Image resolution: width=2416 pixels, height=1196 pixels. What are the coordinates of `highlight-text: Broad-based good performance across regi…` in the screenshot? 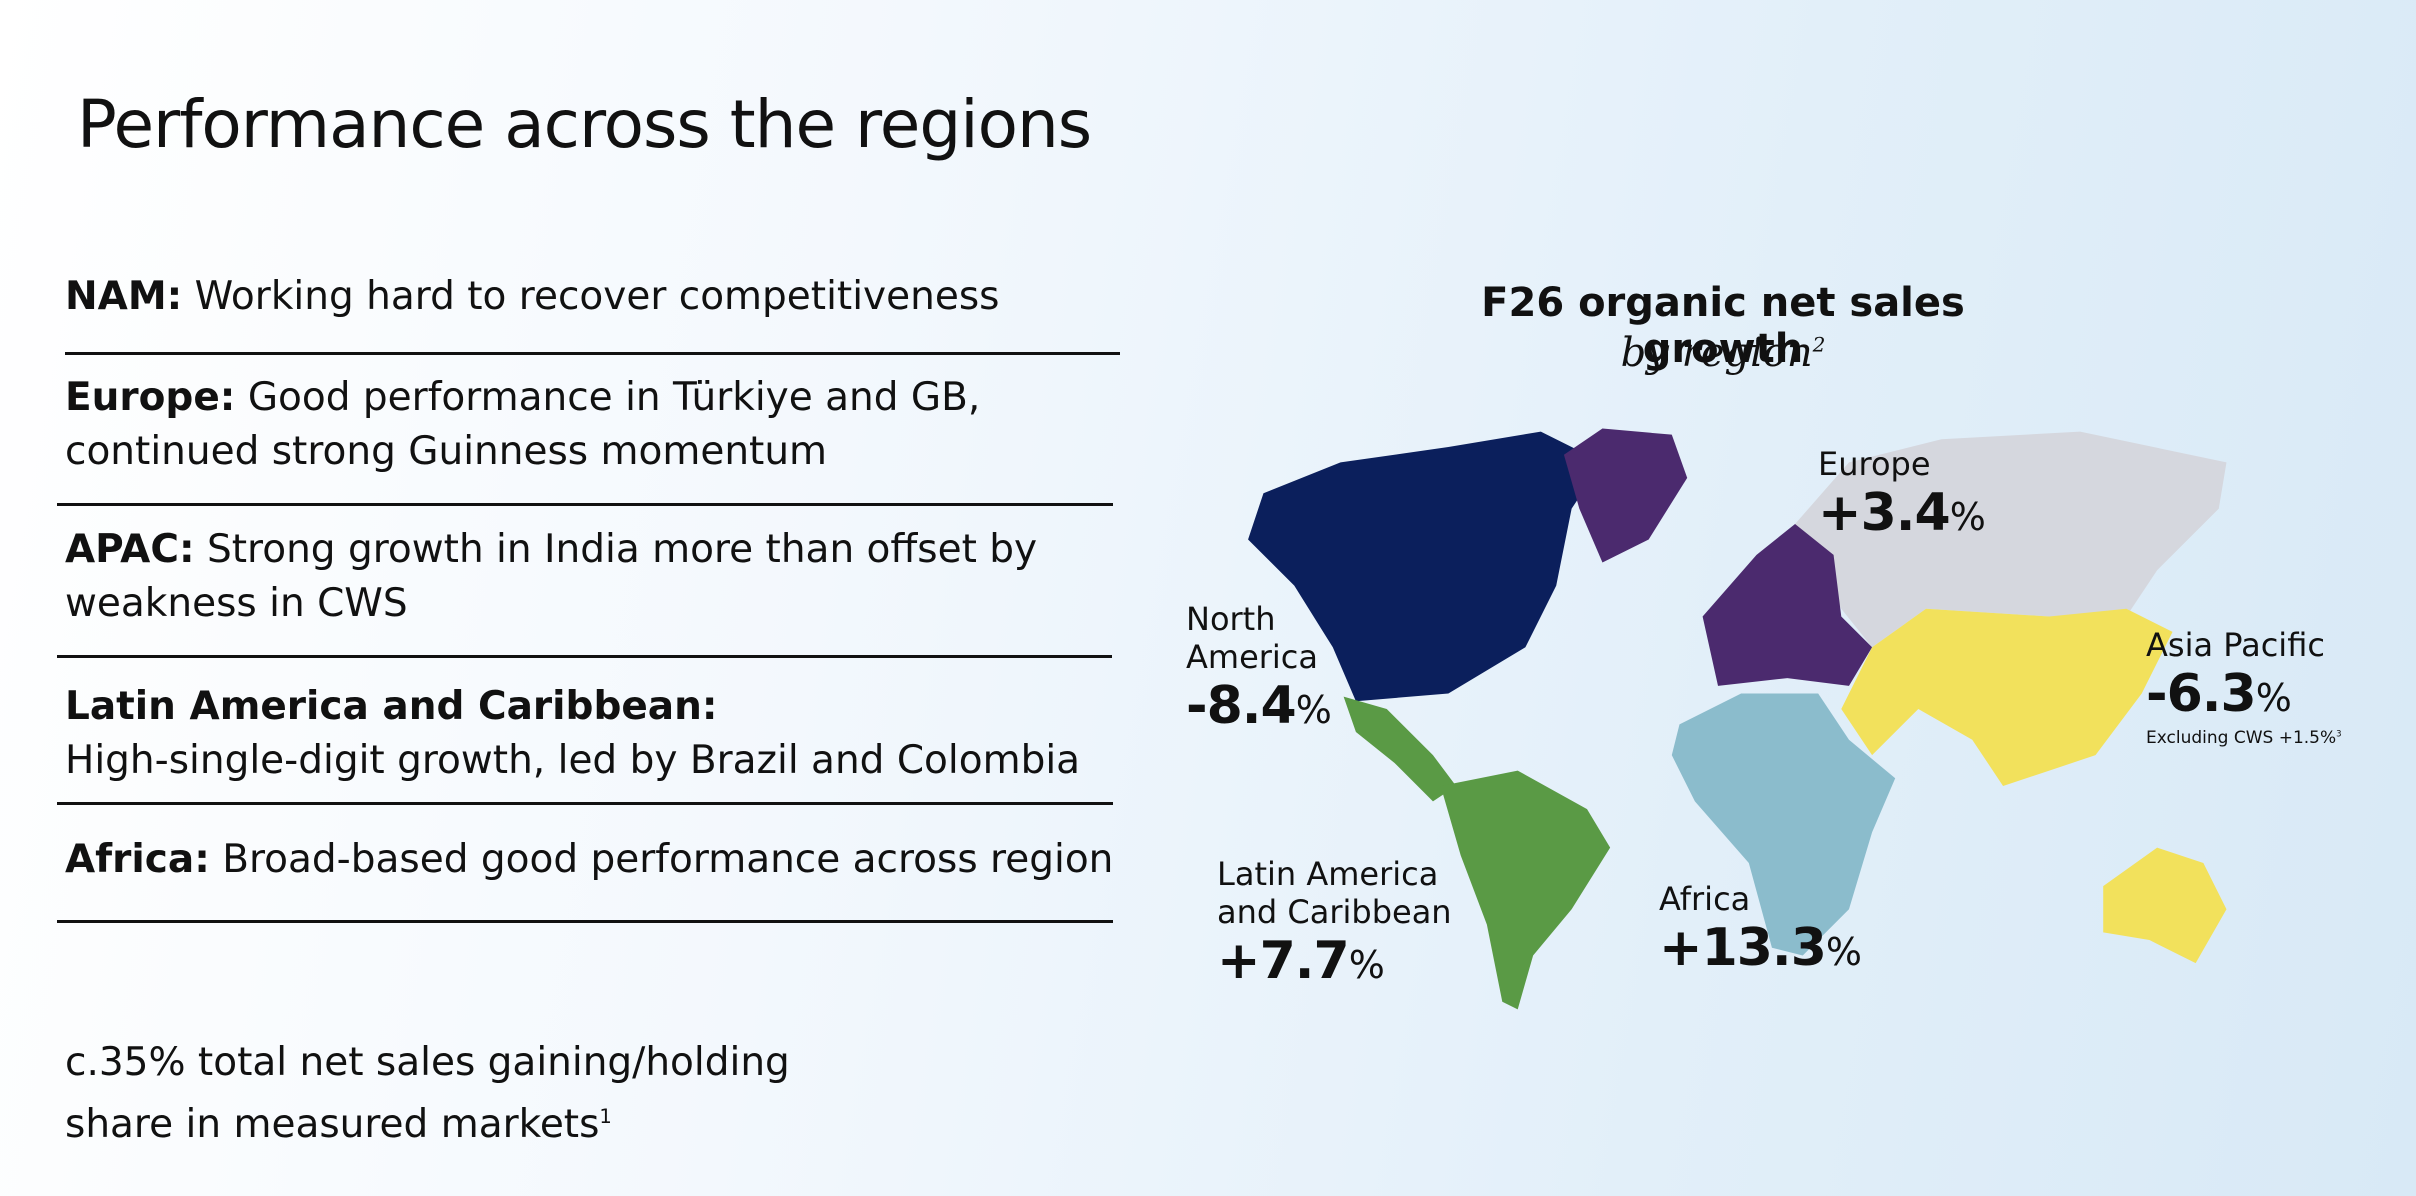 It's located at (668, 859).